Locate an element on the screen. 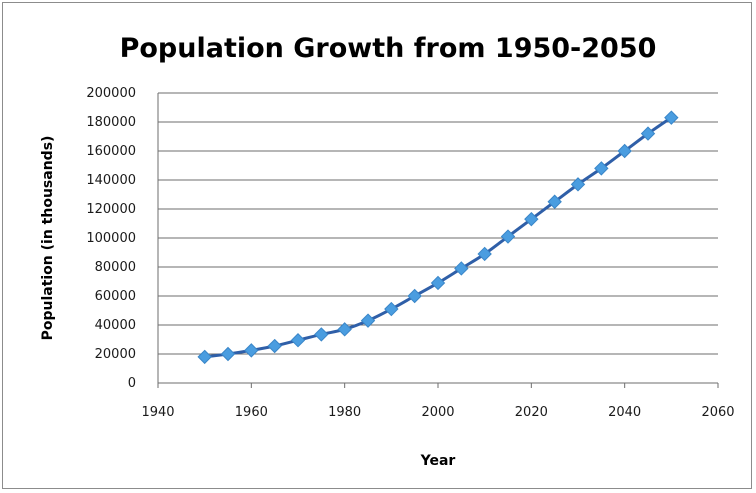 The image size is (756, 493). y-tick-label: 140000 is located at coordinates (111, 180).